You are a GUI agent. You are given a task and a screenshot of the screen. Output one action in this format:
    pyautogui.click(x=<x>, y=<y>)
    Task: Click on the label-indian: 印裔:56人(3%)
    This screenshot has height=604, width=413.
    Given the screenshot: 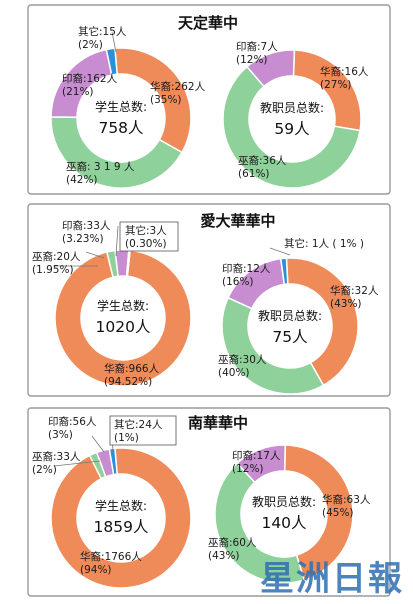 What is the action you would take?
    pyautogui.click(x=72, y=428)
    